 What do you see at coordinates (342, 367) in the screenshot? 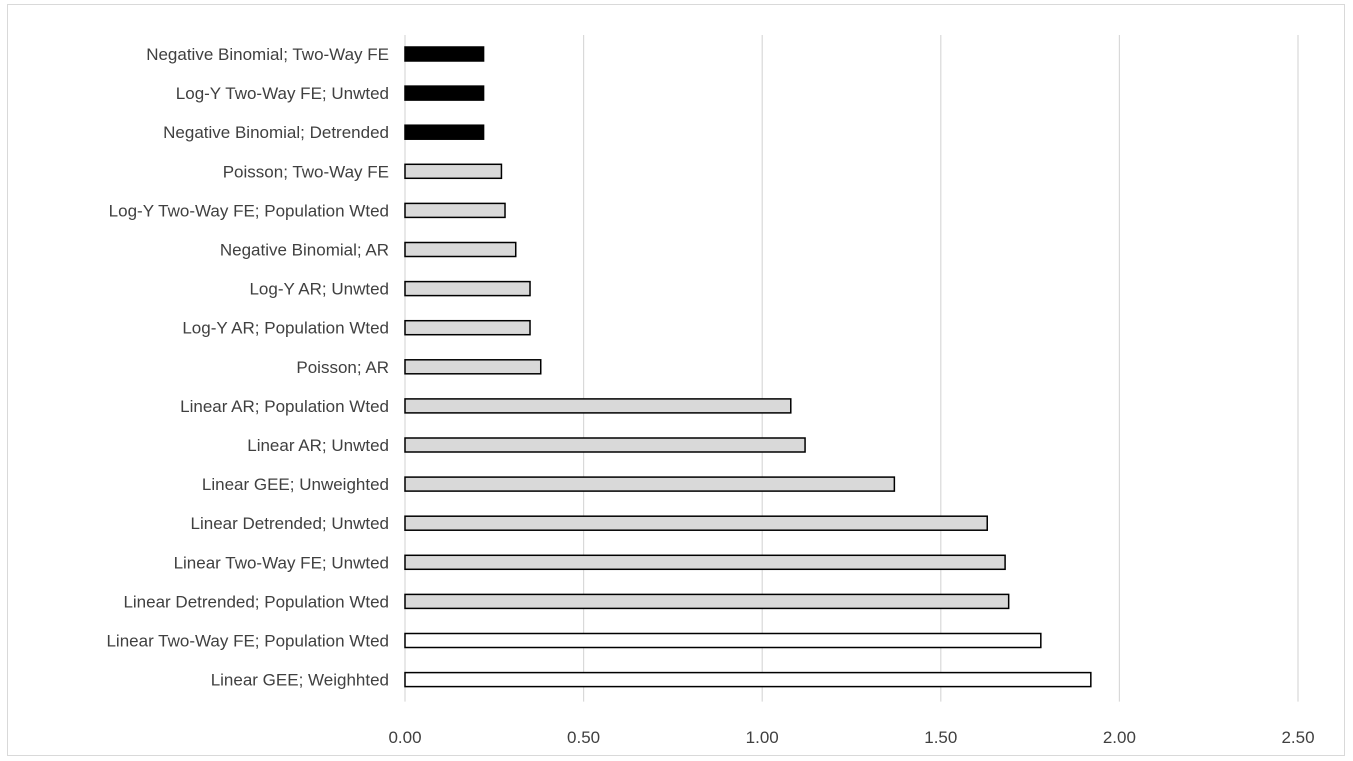
I see `category-label: Poisson; AR` at bounding box center [342, 367].